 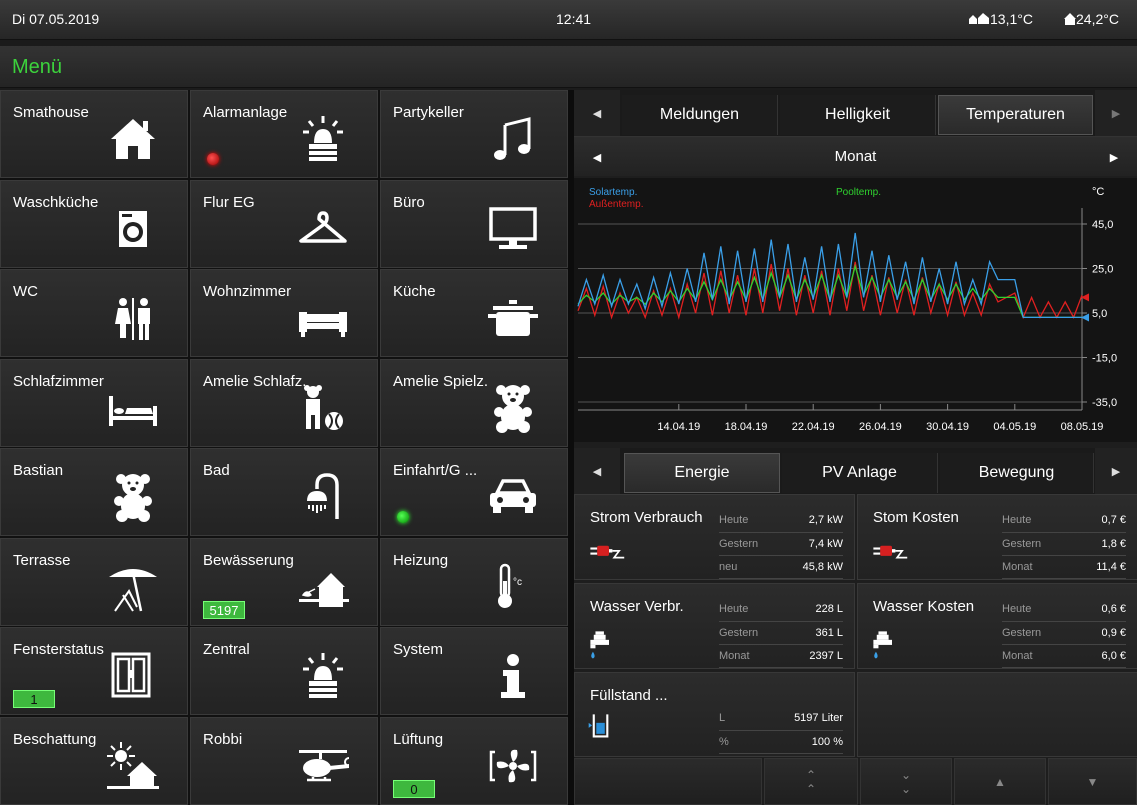 I want to click on room-tile-zentral: Zentral, so click(x=284, y=671).